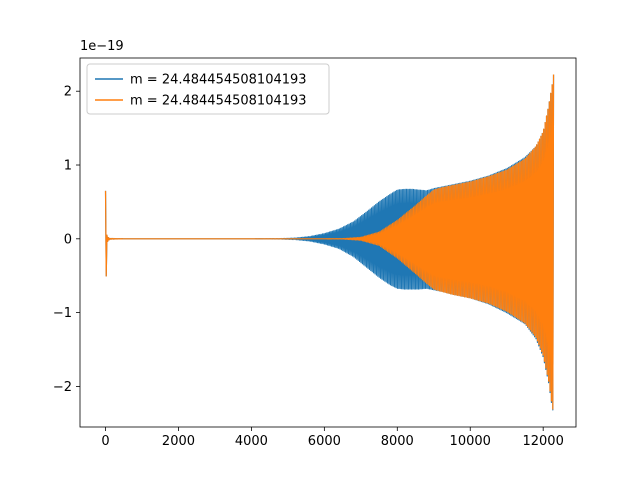 This screenshot has height=480, width=640. I want to click on x-tick-label: 6000, so click(324, 441).